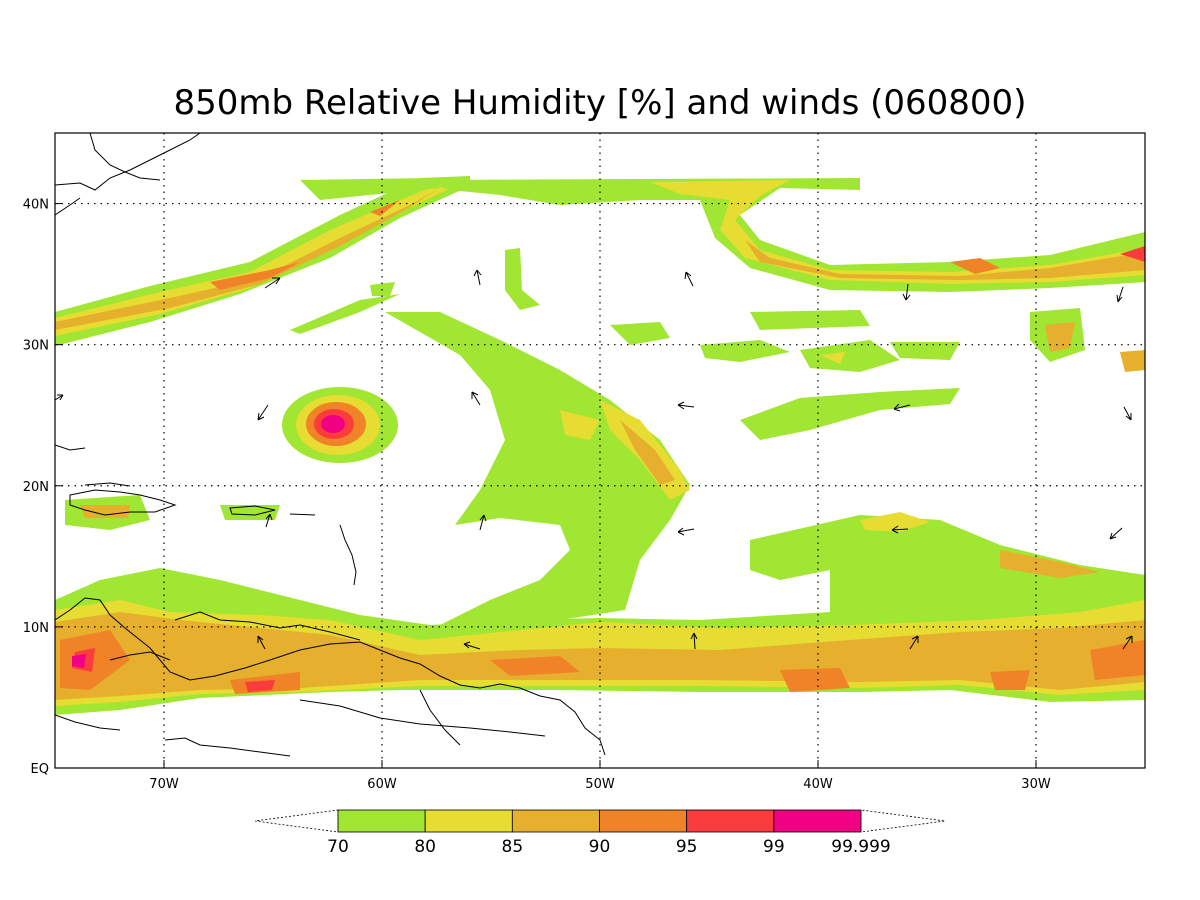  I want to click on colorbar-label: 85, so click(513, 847).